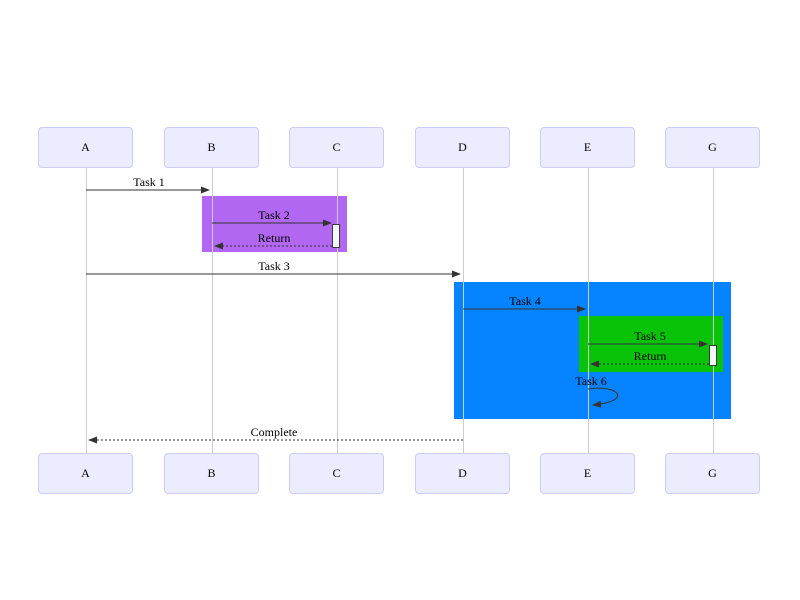 The width and height of the screenshot is (800, 600). I want to click on actor-top-d: D, so click(462, 147).